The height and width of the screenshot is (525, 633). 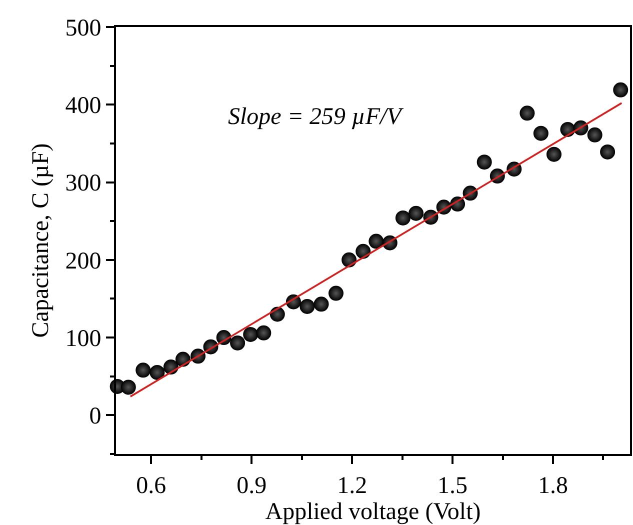 What do you see at coordinates (373, 511) in the screenshot?
I see `x-axis-title: Applied voltage (Volt)` at bounding box center [373, 511].